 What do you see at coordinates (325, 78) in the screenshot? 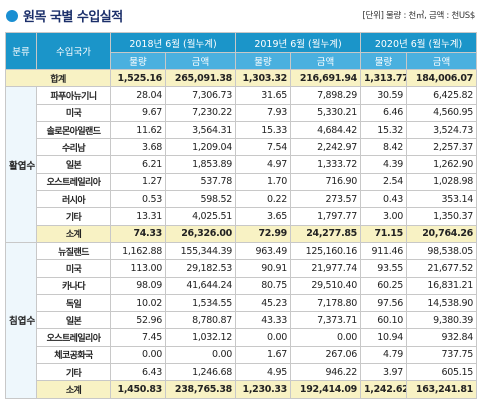
I see `total-value: 216,691.94` at bounding box center [325, 78].